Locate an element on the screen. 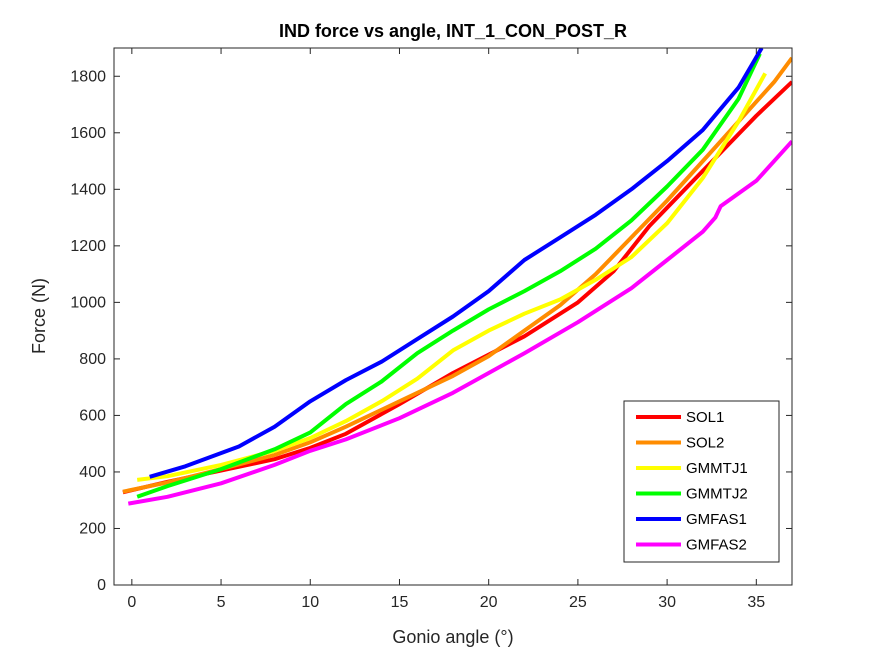 Image resolution: width=875 pixels, height=656 pixels. y-tick-label: 1600 is located at coordinates (88, 133).